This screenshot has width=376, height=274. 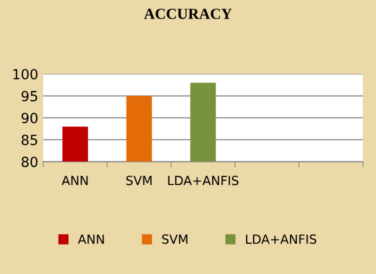 I want to click on legend-label: ANN, so click(x=91, y=239).